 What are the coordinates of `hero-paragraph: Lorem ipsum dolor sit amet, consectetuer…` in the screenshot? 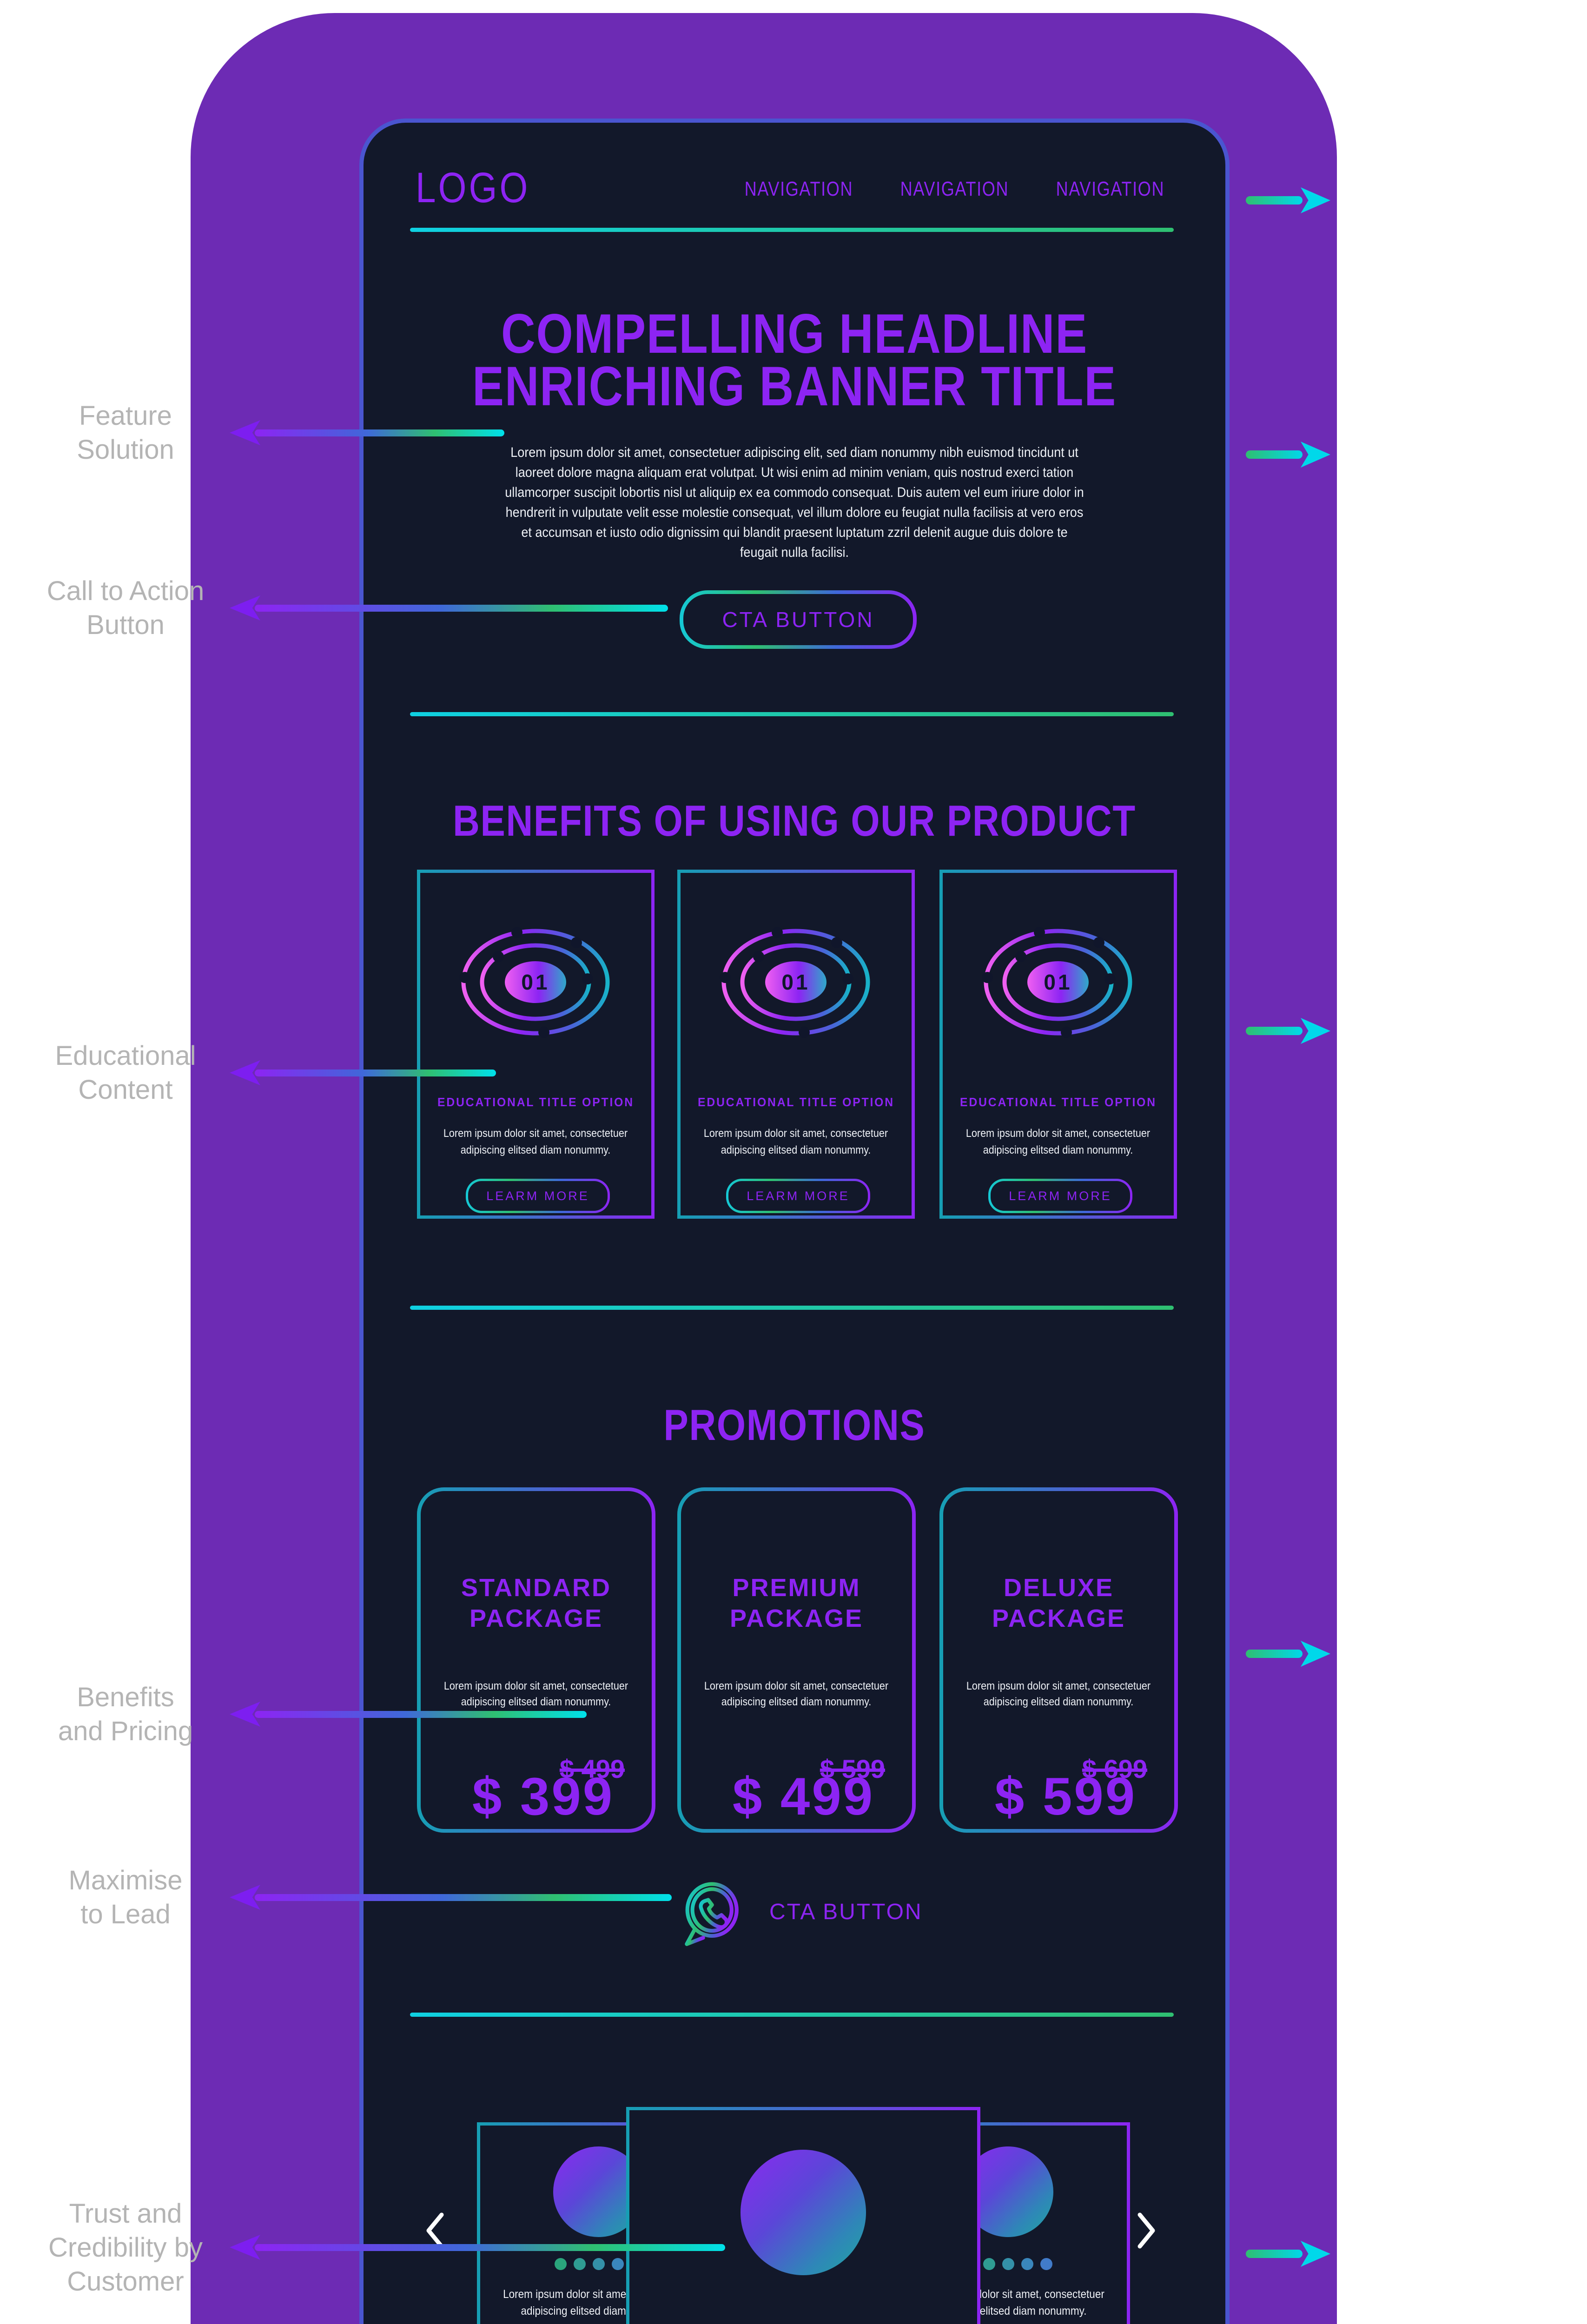 It's located at (794, 502).